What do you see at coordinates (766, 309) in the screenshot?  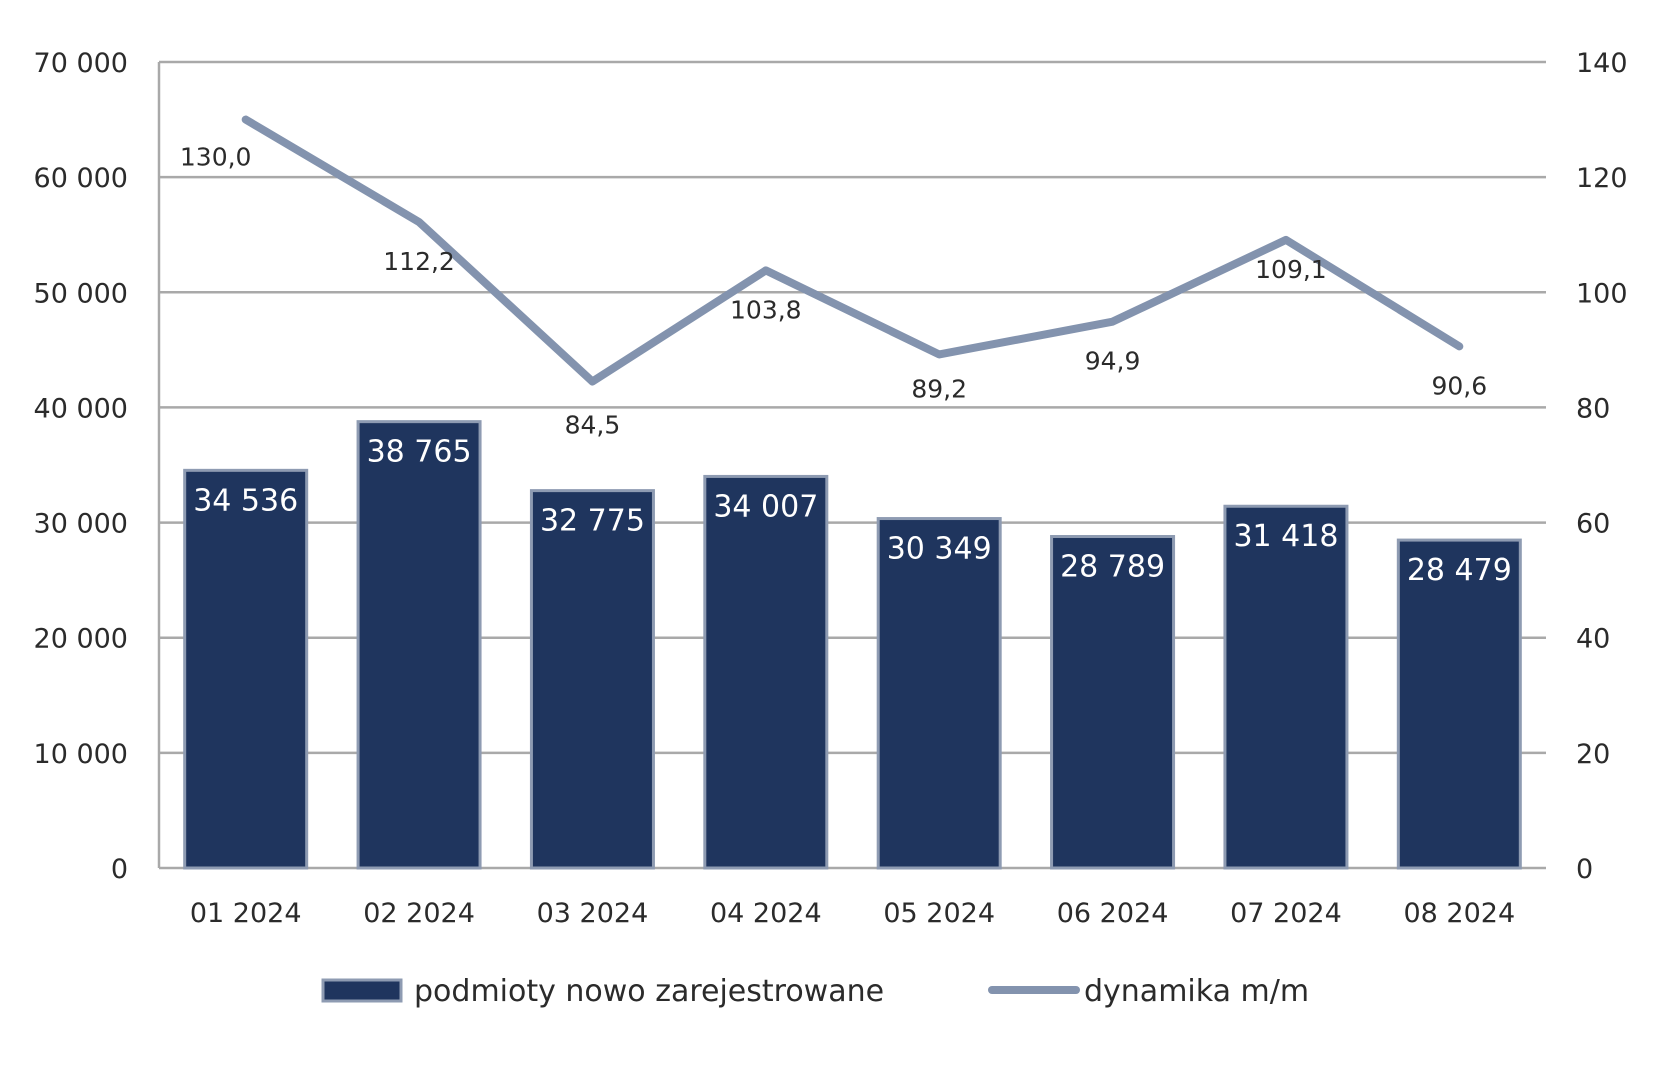 I see `line-data-label: 103,8` at bounding box center [766, 309].